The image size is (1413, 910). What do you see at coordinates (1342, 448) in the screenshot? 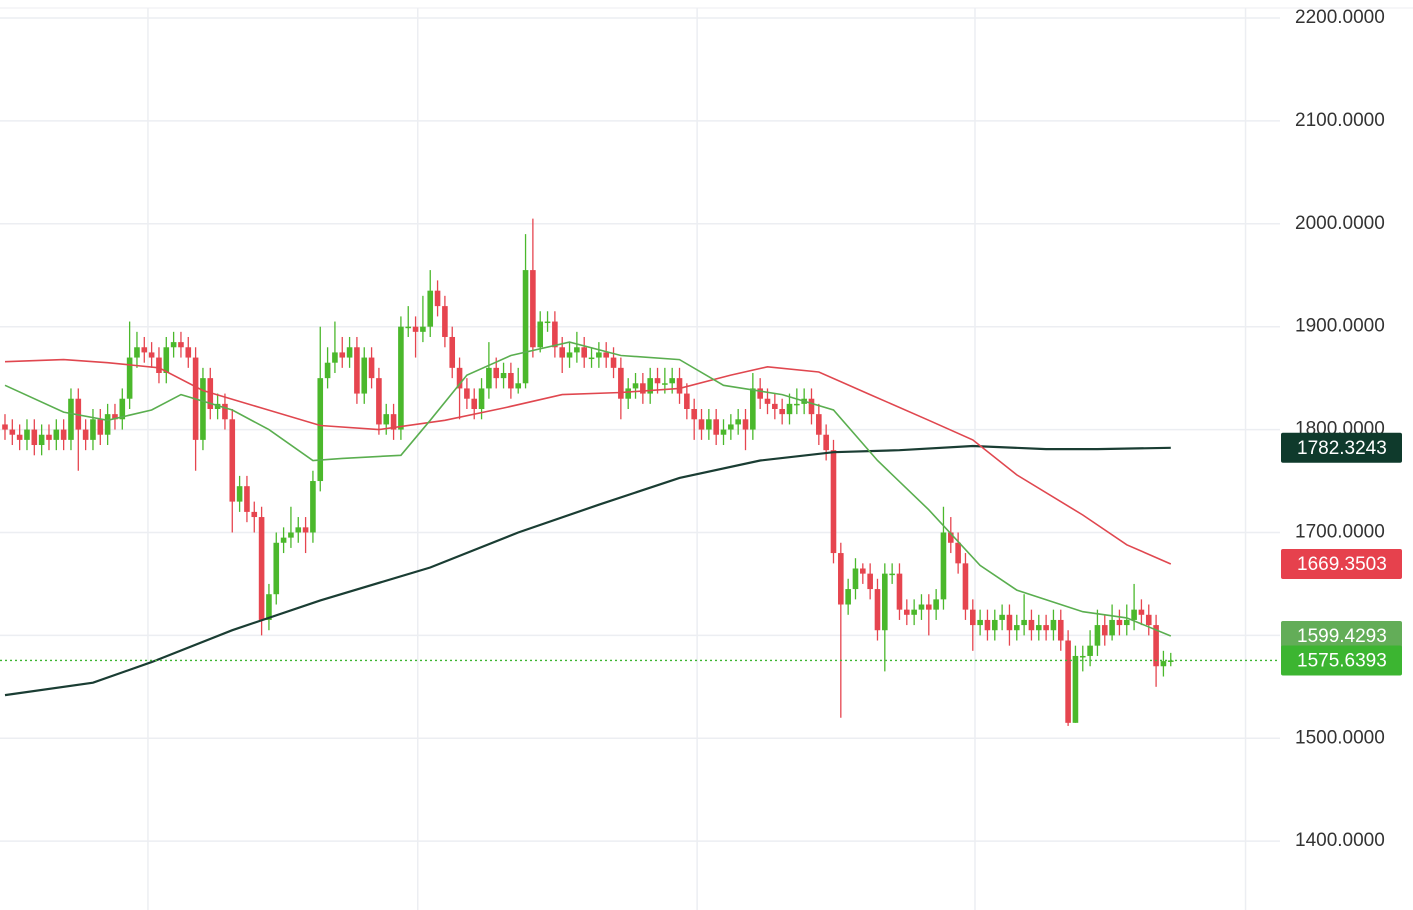
I see `price-label: 1782.3243` at bounding box center [1342, 448].